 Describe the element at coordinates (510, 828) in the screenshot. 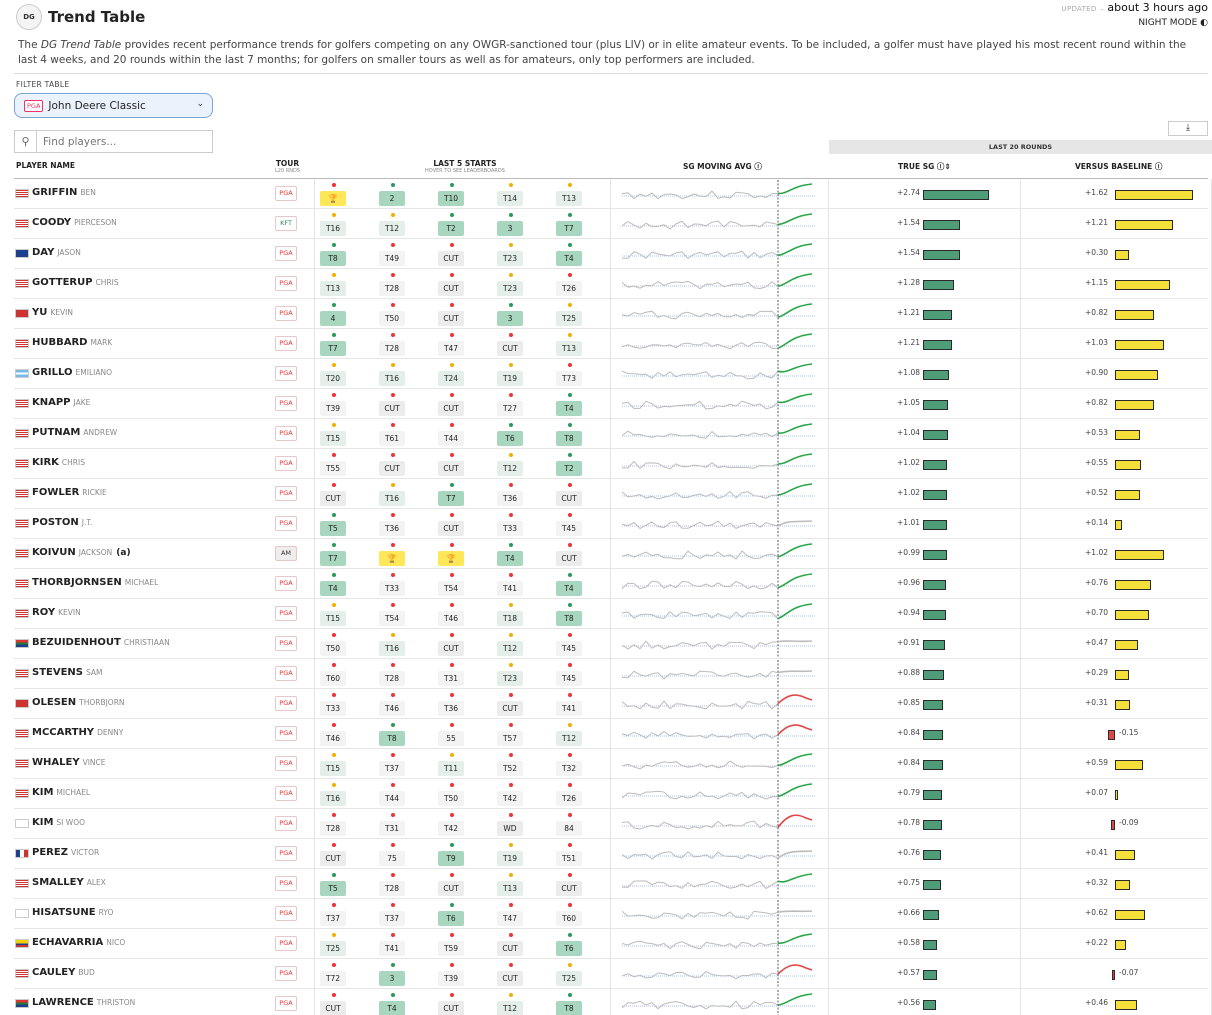

I see `finish-cell: WD` at that location.